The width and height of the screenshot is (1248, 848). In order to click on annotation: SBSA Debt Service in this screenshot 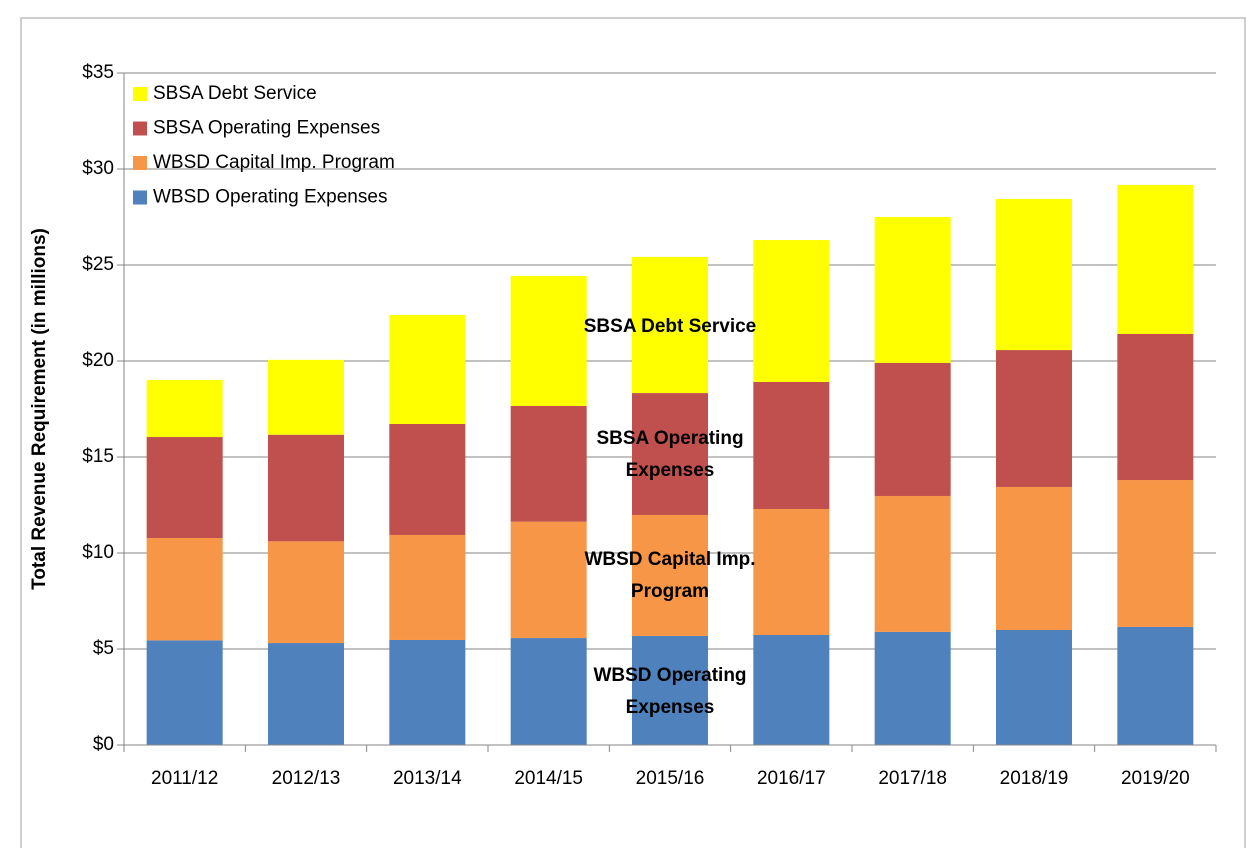, I will do `click(670, 326)`.